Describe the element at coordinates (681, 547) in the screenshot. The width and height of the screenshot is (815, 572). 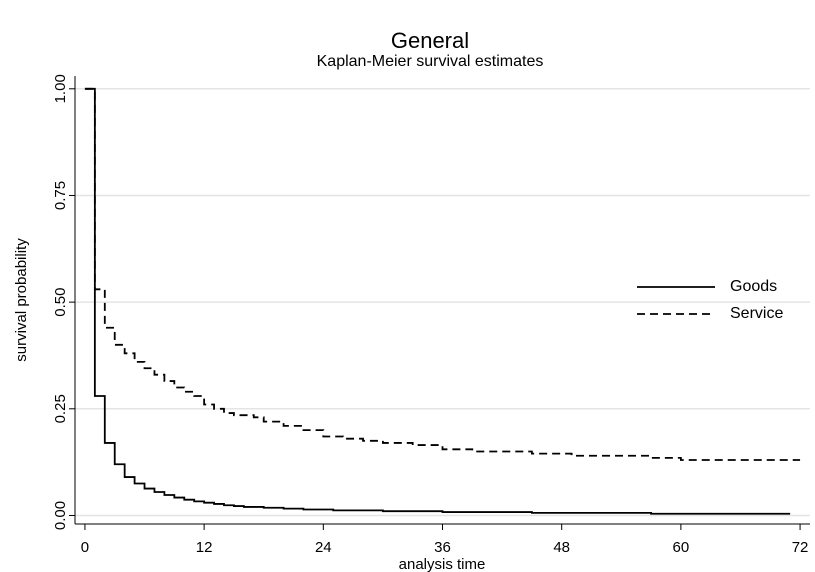
I see `x-tick-label: 60` at that location.